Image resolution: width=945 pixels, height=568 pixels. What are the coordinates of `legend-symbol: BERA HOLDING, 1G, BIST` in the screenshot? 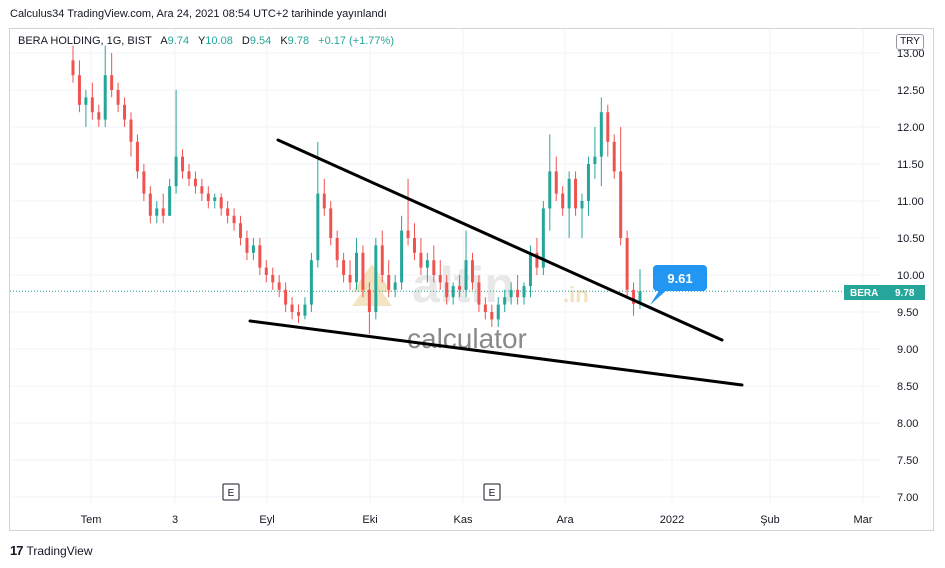 It's located at (85, 41).